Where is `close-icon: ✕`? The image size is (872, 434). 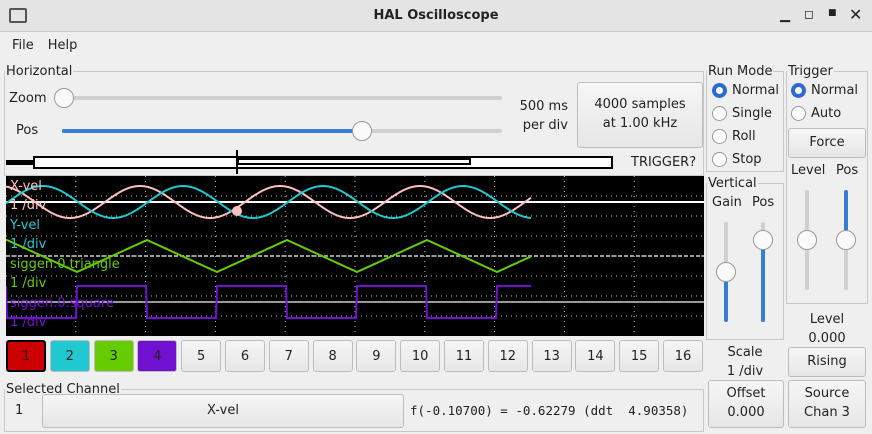 close-icon: ✕ is located at coordinates (856, 14).